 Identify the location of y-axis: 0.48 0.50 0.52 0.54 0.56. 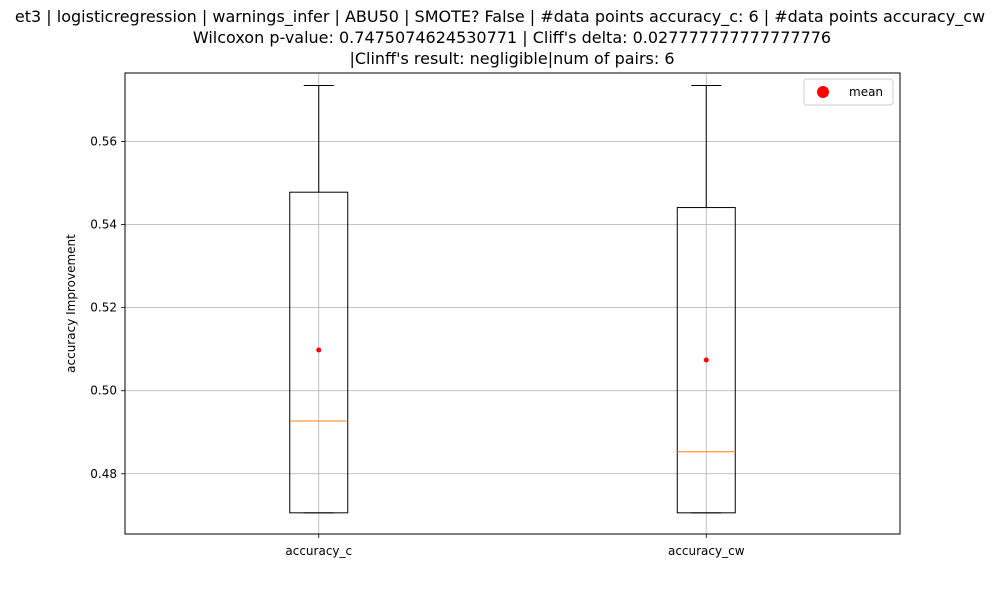
(107, 308).